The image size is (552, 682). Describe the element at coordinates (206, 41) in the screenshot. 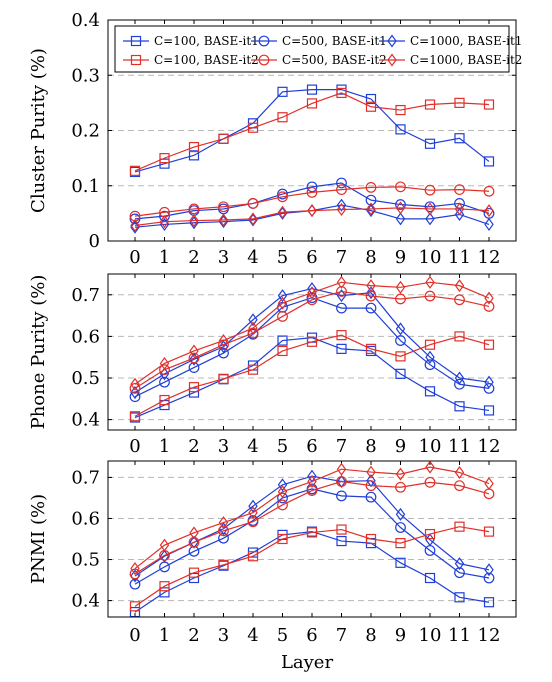

I see `legend-label: C=100, BASE-it1` at that location.